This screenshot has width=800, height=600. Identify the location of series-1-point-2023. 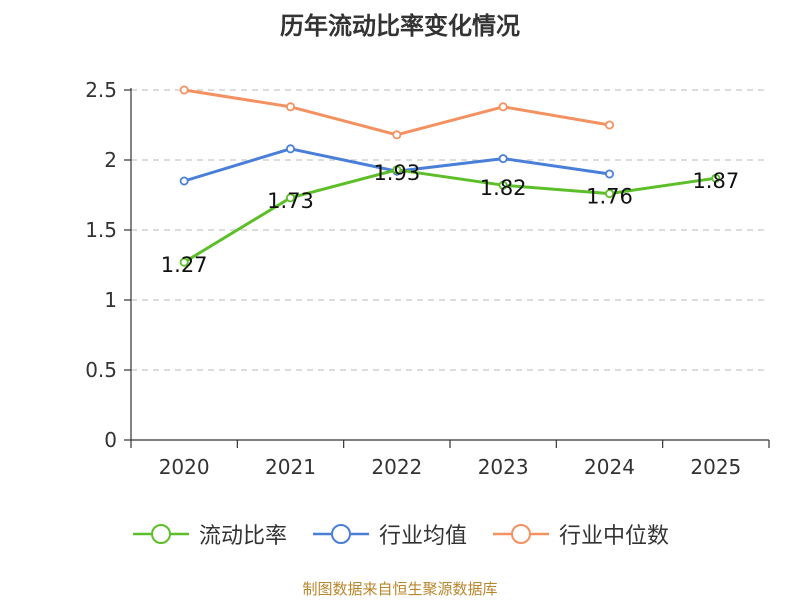
(503, 159).